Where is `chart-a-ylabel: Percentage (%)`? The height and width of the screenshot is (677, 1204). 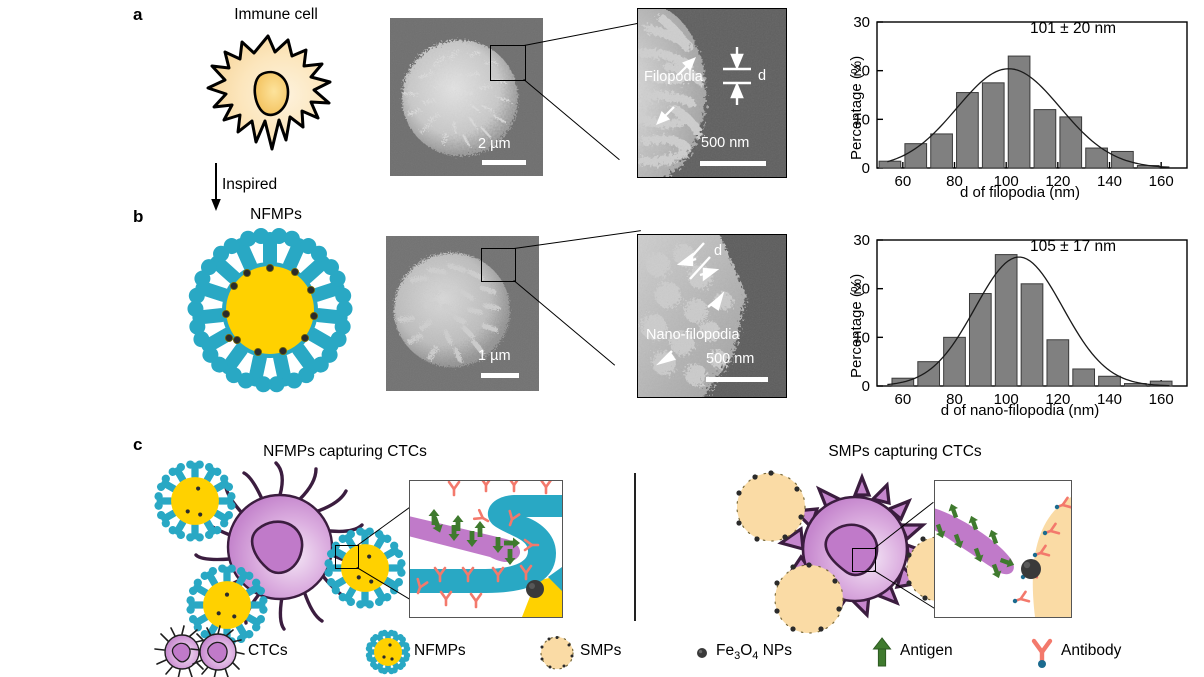 chart-a-ylabel: Percentage (%) is located at coordinates (856, 107).